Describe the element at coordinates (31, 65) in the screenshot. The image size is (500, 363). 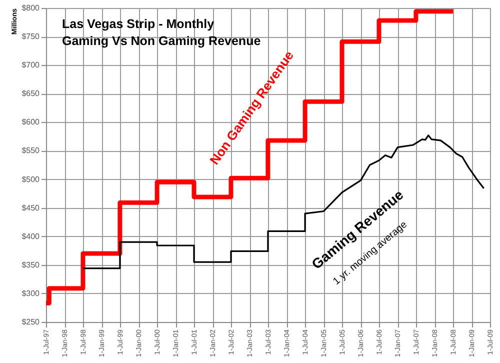
I see `y-tick-label: $700` at that location.